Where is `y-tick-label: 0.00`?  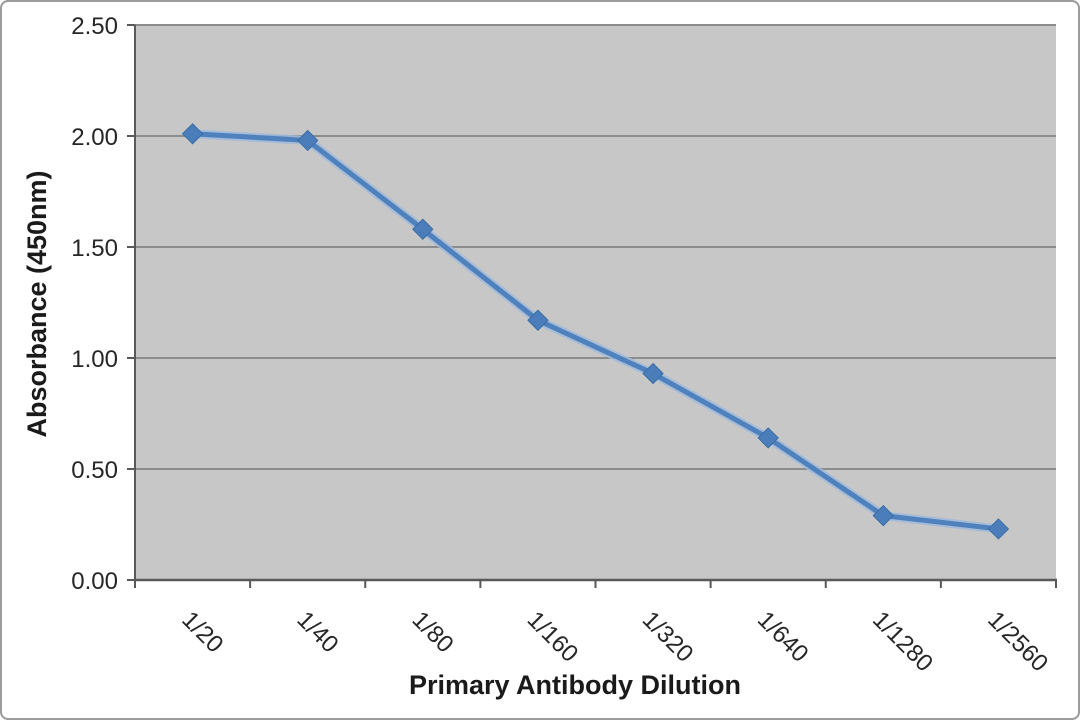 y-tick-label: 0.00 is located at coordinates (94, 581).